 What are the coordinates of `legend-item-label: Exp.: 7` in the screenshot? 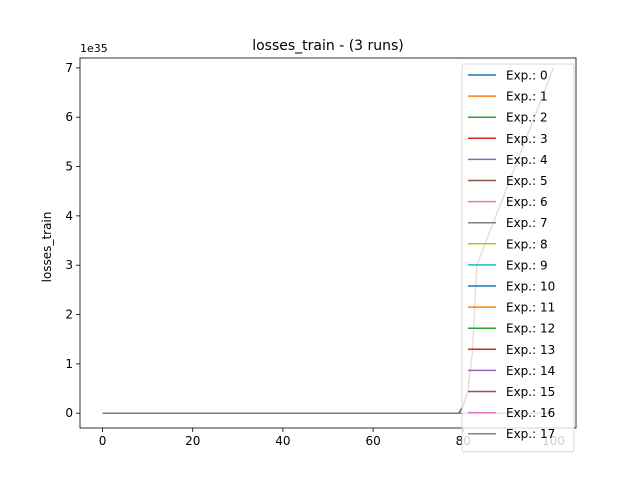 It's located at (527, 223).